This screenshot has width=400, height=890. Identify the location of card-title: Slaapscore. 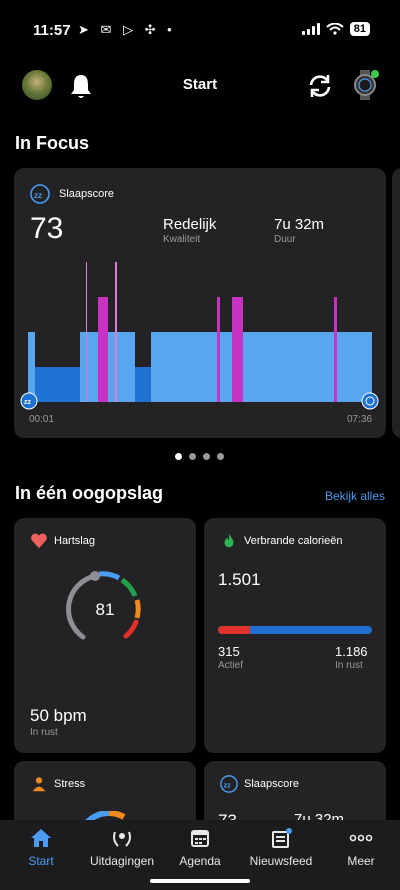
(272, 784).